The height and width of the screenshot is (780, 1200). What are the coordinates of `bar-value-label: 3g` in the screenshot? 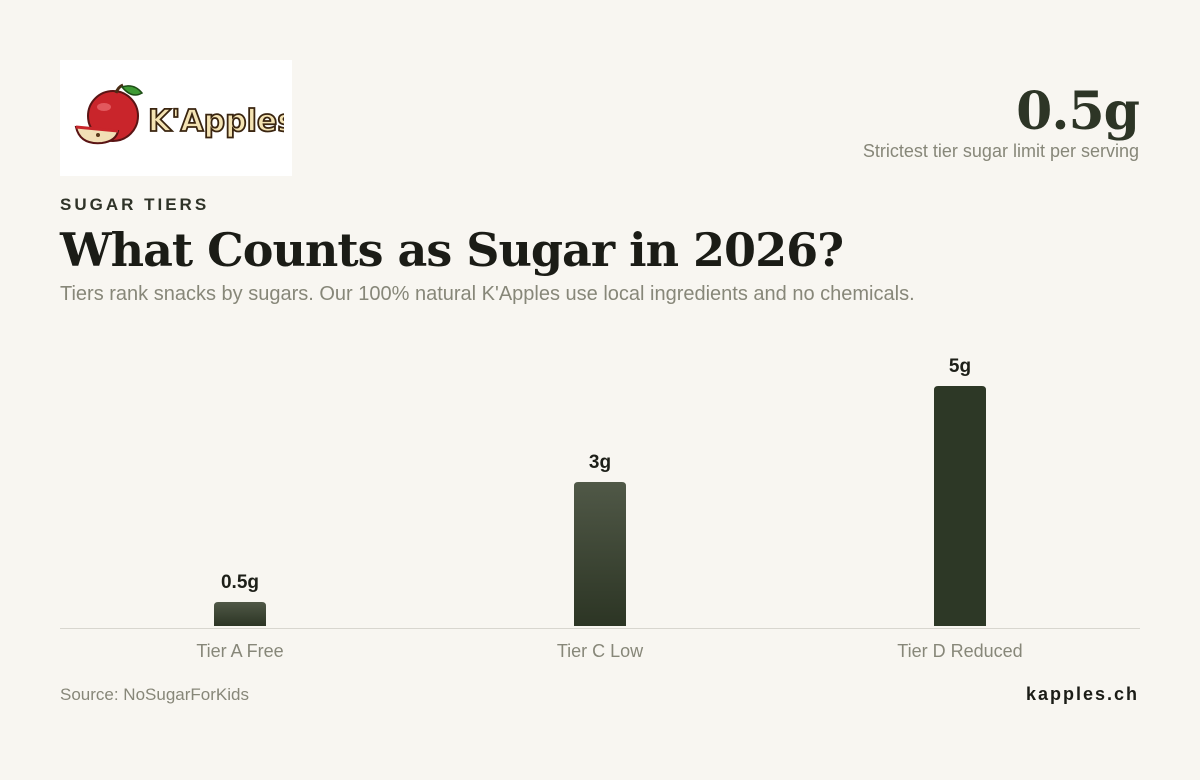 It's located at (600, 462).